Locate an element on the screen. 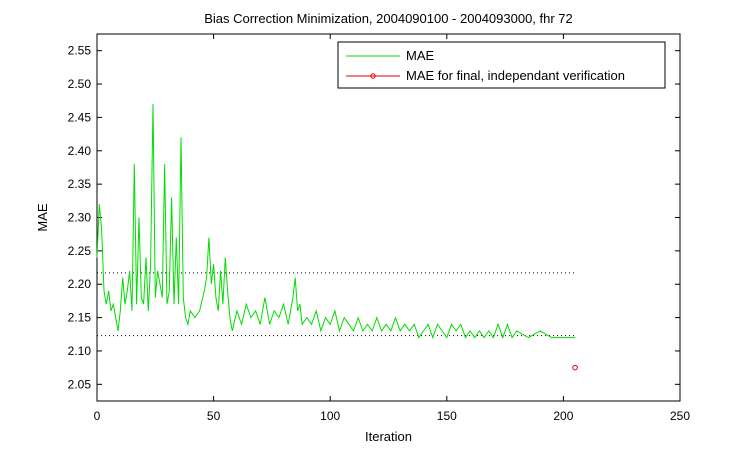 Image resolution: width=750 pixels, height=450 pixels. y-tick-label: 2.40 is located at coordinates (80, 151).